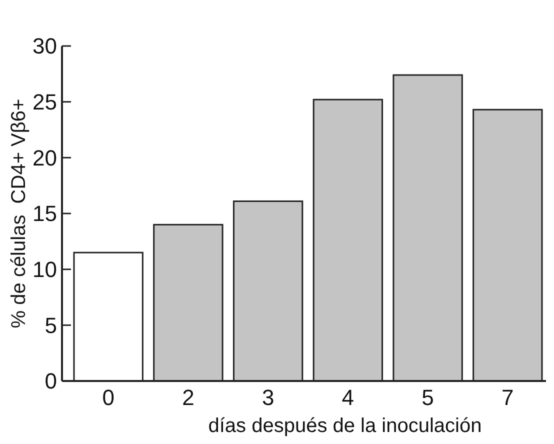 This screenshot has width=554, height=444. I want to click on x-tick-label: 4, so click(348, 397).